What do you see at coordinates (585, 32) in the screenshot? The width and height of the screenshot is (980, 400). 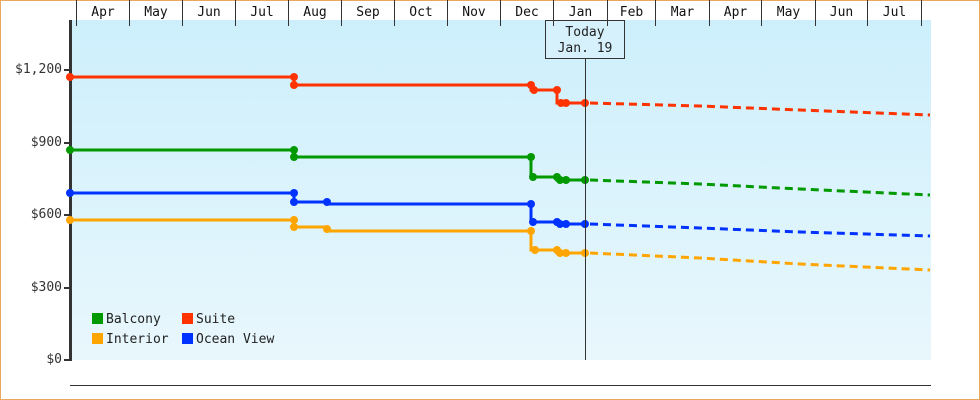 I see `today-label: Today` at bounding box center [585, 32].